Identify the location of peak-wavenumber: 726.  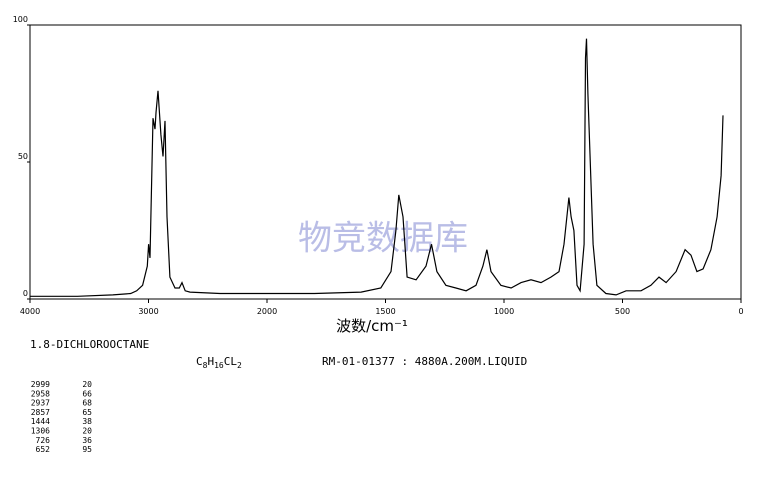
(43, 440).